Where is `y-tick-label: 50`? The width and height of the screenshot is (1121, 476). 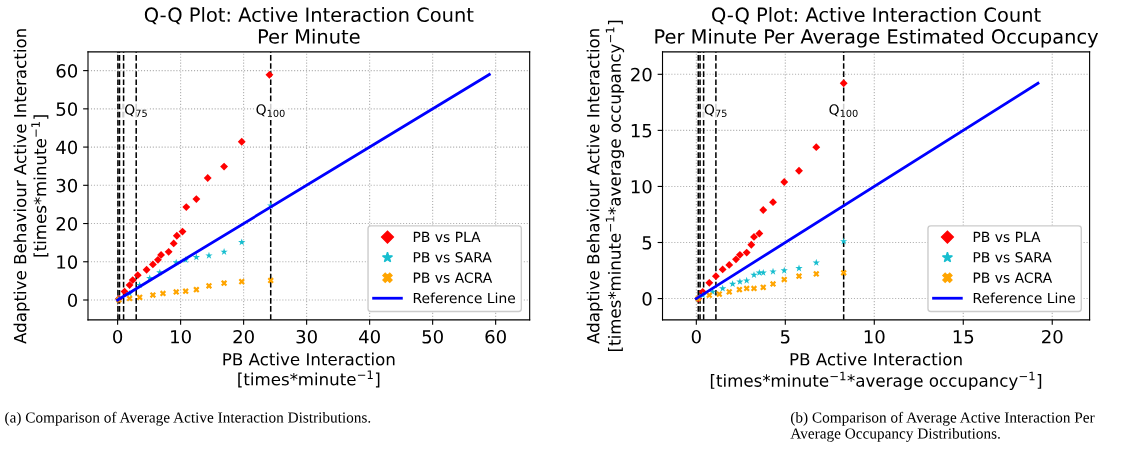 y-tick-label: 50 is located at coordinates (67, 109).